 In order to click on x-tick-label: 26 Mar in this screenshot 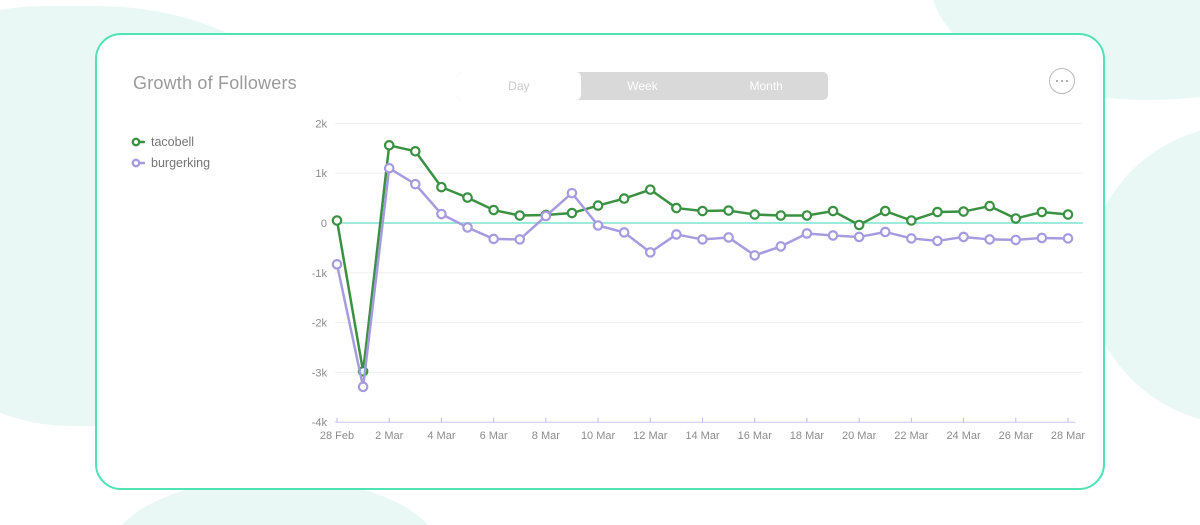, I will do `click(1016, 436)`.